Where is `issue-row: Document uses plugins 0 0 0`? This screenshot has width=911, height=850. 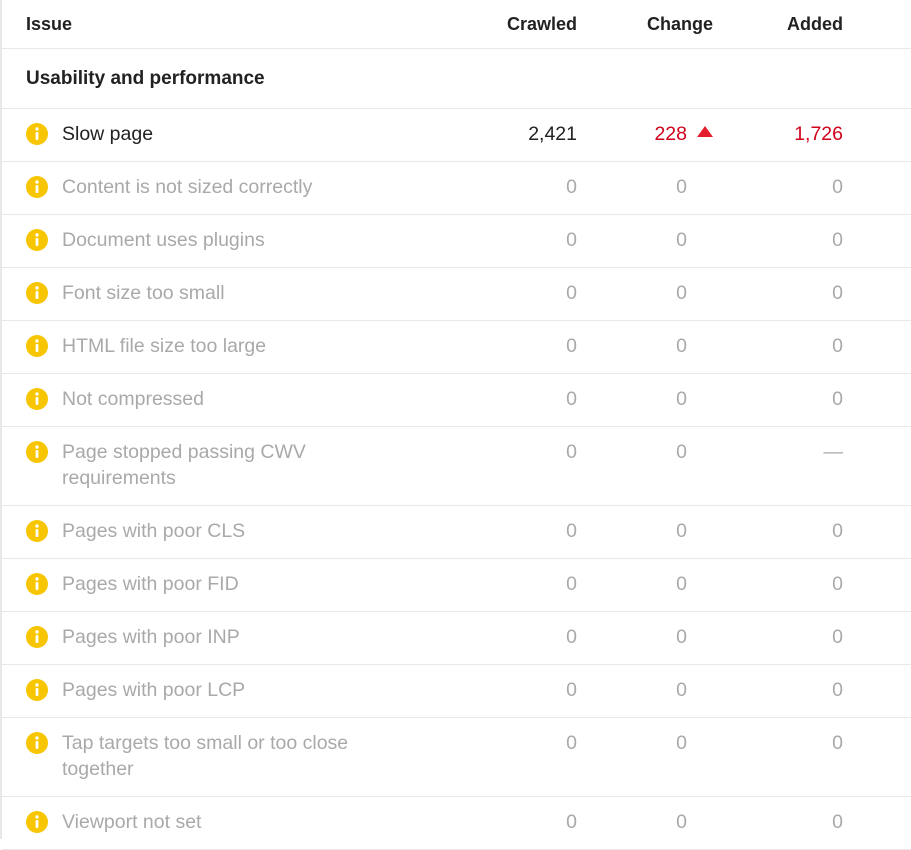 issue-row: Document uses plugins 0 0 0 is located at coordinates (456, 241).